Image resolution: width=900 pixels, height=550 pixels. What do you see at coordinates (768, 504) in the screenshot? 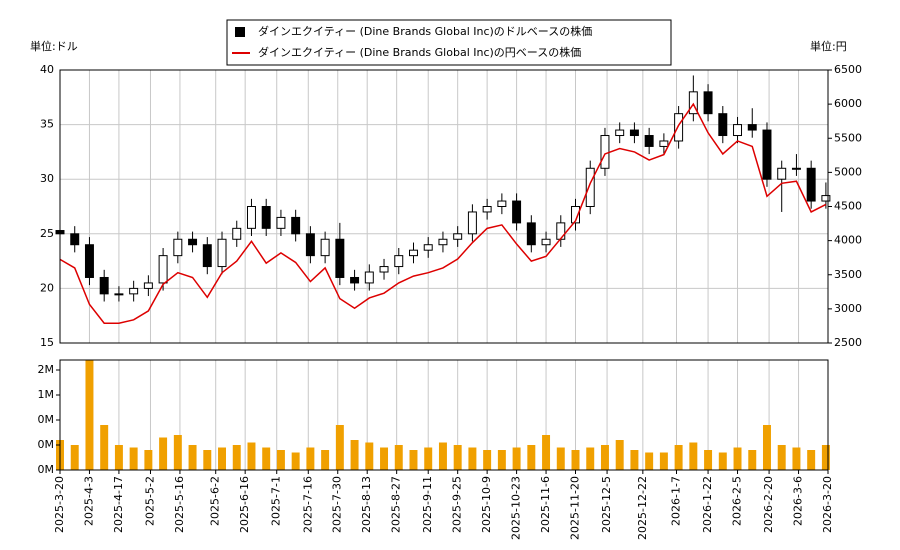
I see `x-tick-label: 2026-2-20` at bounding box center [768, 504].